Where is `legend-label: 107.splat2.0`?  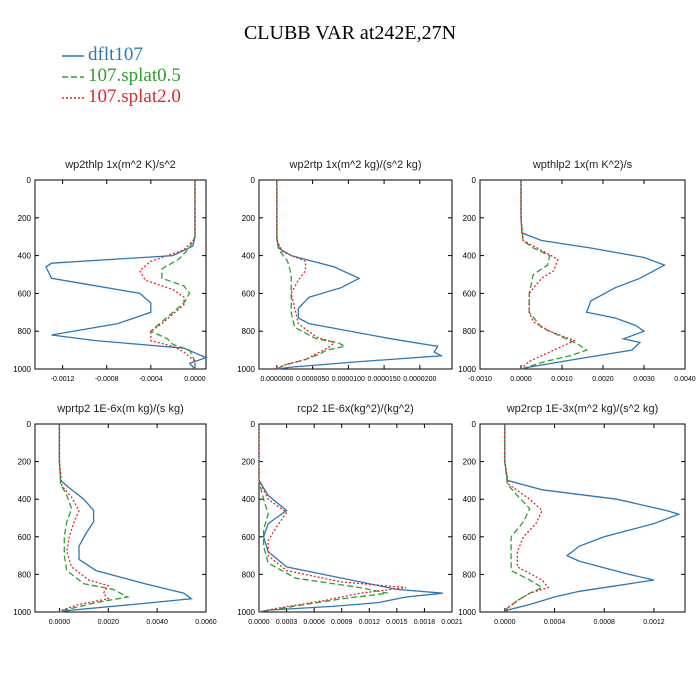 legend-label: 107.splat2.0 is located at coordinates (134, 96).